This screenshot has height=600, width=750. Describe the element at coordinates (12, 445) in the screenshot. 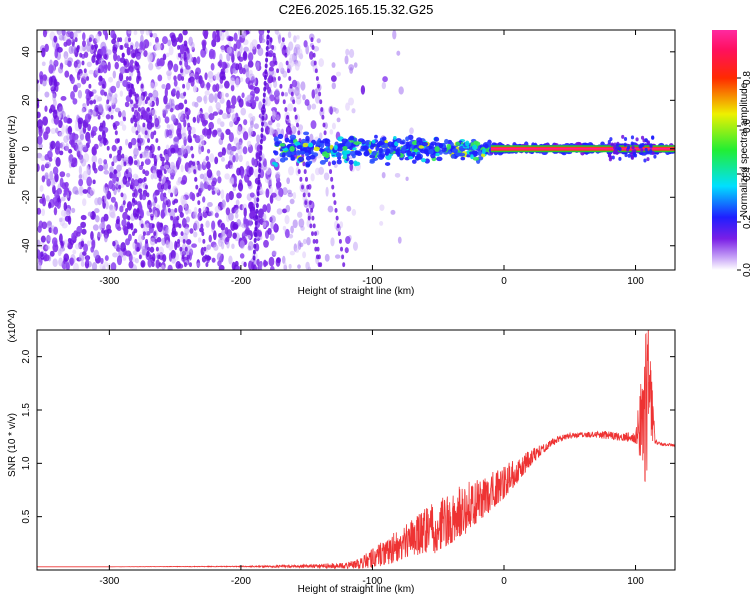

I see `snr-y-axis-label: SNR (10 * v/v)` at that location.